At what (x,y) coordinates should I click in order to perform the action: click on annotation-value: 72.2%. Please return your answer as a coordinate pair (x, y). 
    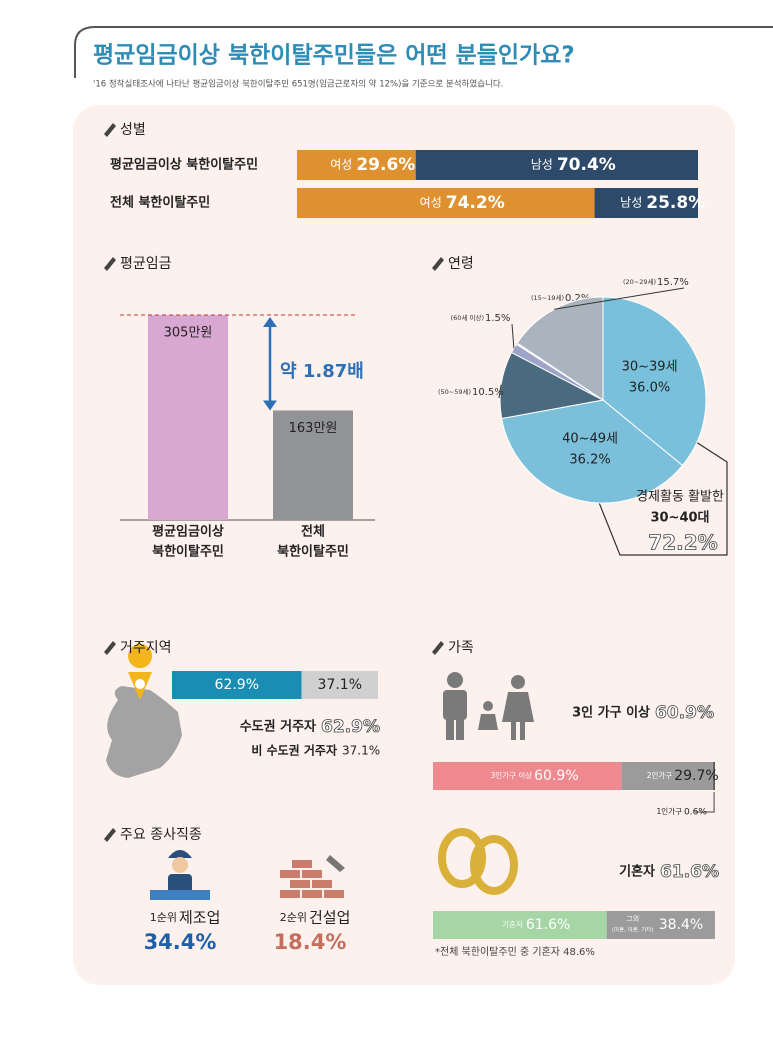
    Looking at the image, I should click on (682, 543).